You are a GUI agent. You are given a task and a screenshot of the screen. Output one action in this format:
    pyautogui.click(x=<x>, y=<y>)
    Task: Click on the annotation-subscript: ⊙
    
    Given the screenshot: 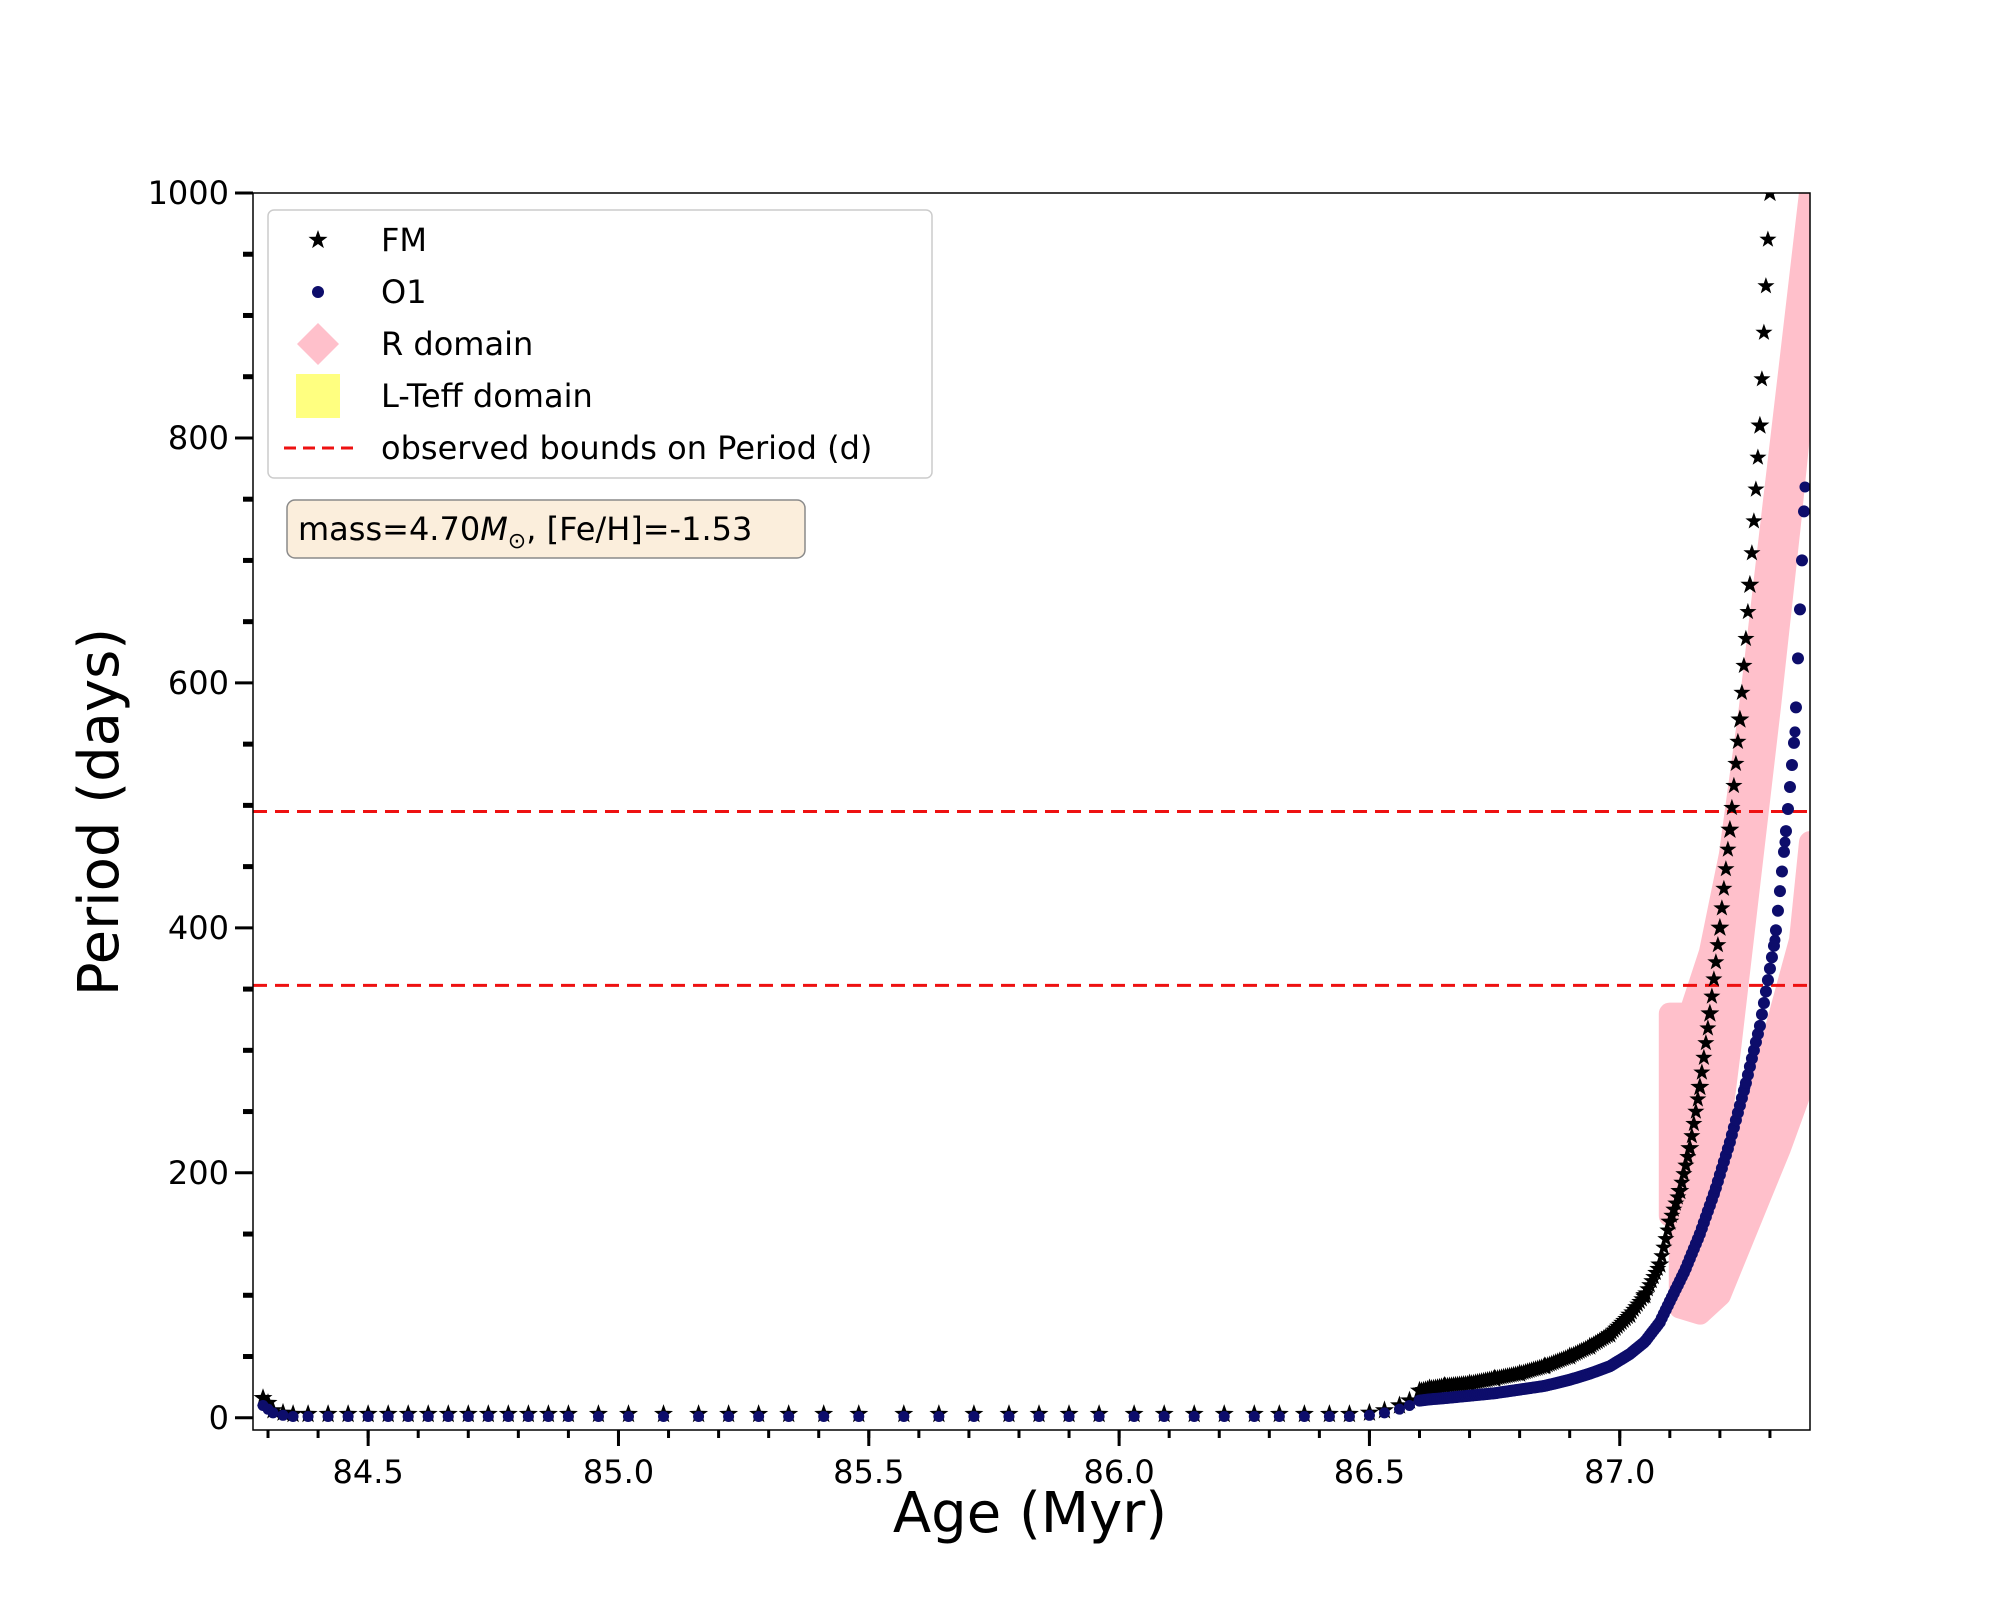 What is the action you would take?
    pyautogui.click(x=517, y=541)
    